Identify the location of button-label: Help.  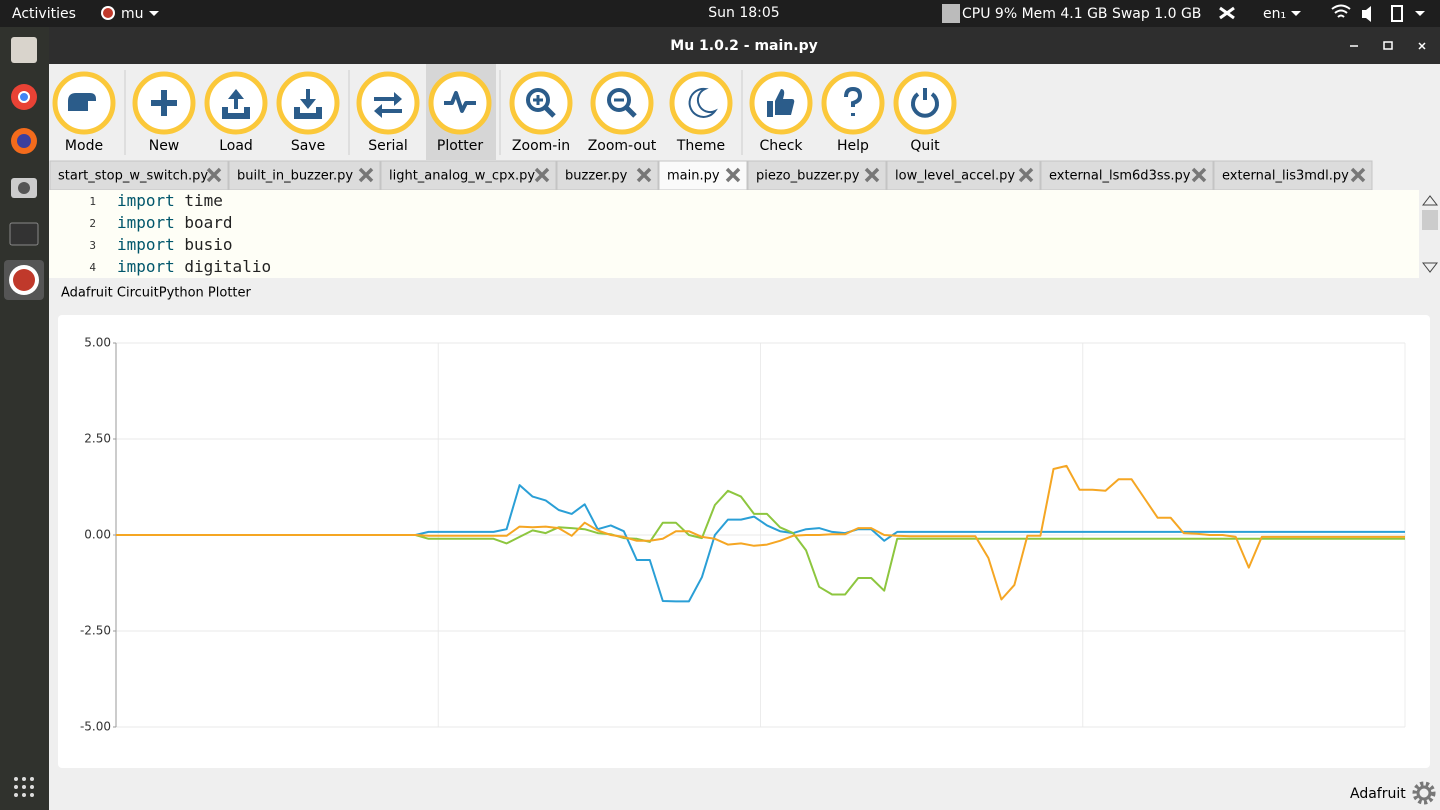
(853, 146).